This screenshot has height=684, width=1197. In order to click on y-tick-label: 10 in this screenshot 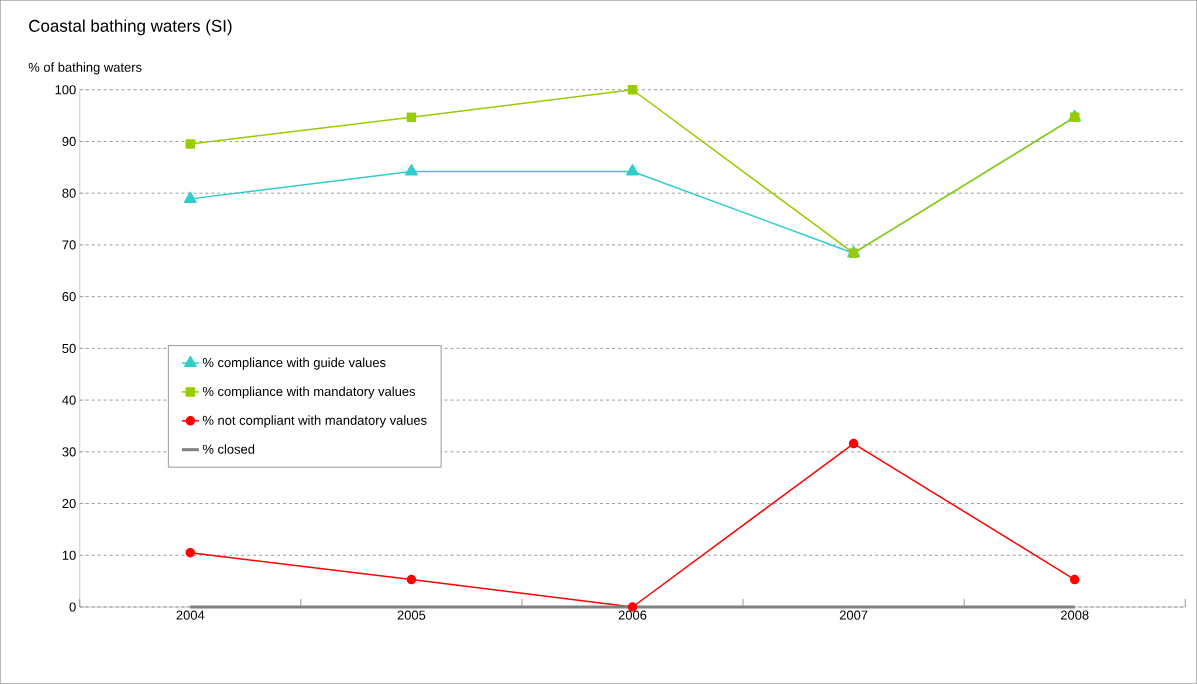, I will do `click(69, 555)`.